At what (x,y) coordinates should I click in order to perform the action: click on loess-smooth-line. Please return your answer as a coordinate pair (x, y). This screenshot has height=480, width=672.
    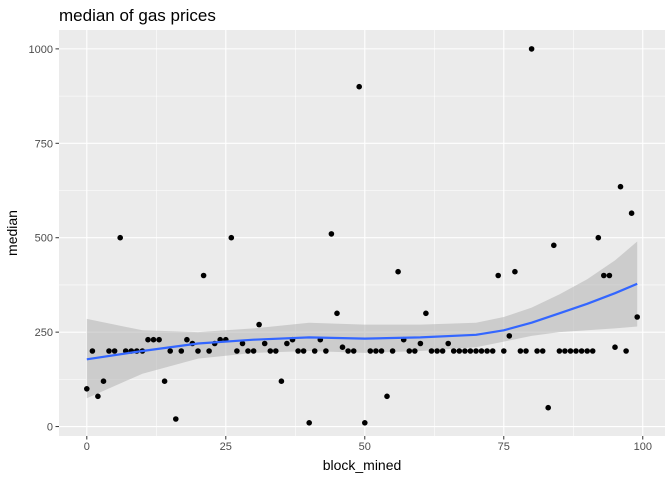
    Looking at the image, I should click on (362, 321).